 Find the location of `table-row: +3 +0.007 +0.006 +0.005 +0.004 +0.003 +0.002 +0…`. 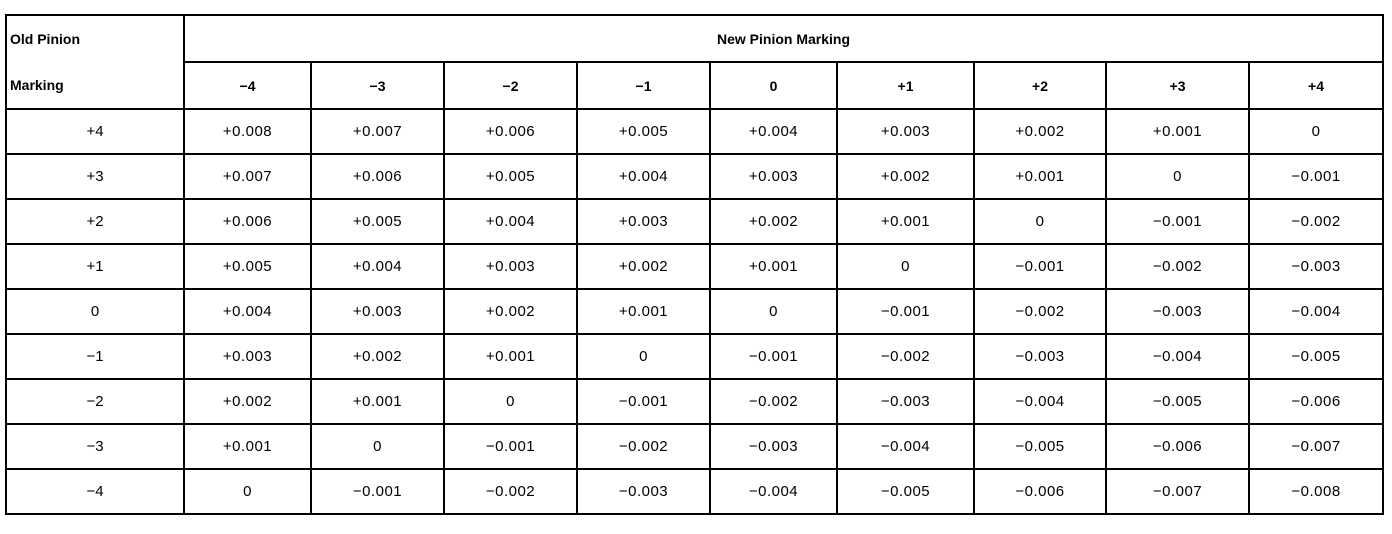

table-row: +3 +0.007 +0.006 +0.005 +0.004 +0.003 +0.002 +0… is located at coordinates (695, 176).